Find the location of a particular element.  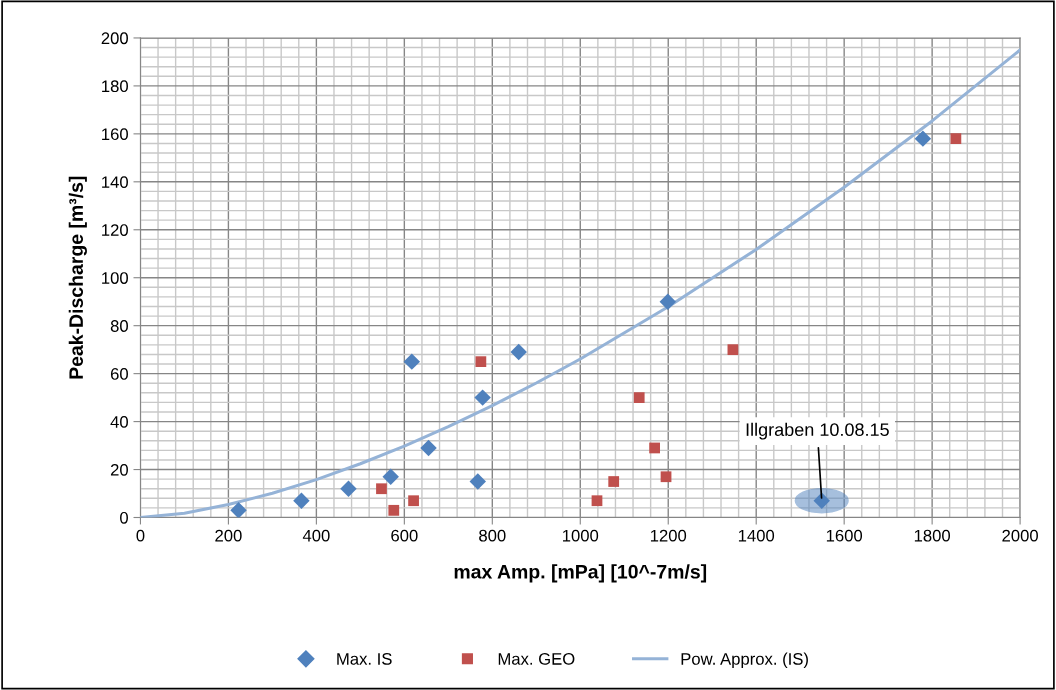

x-tick-label: 0 is located at coordinates (140, 535).